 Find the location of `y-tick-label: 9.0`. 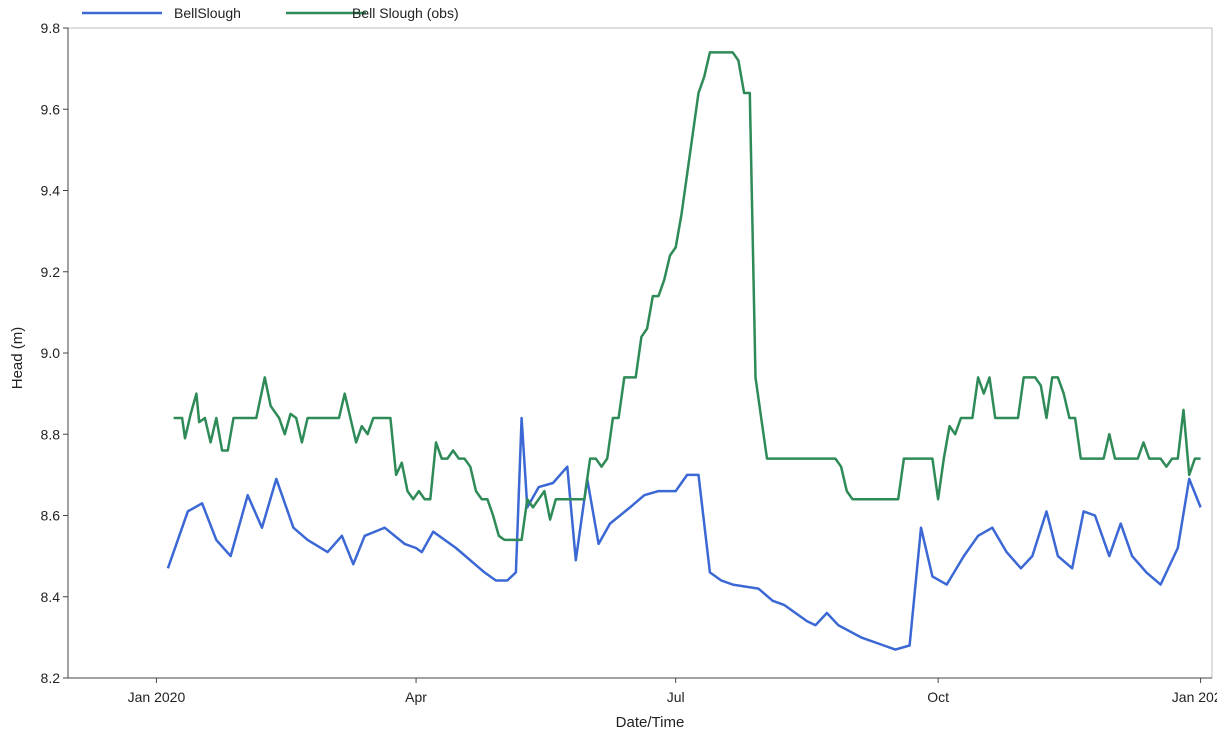

y-tick-label: 9.0 is located at coordinates (51, 353).